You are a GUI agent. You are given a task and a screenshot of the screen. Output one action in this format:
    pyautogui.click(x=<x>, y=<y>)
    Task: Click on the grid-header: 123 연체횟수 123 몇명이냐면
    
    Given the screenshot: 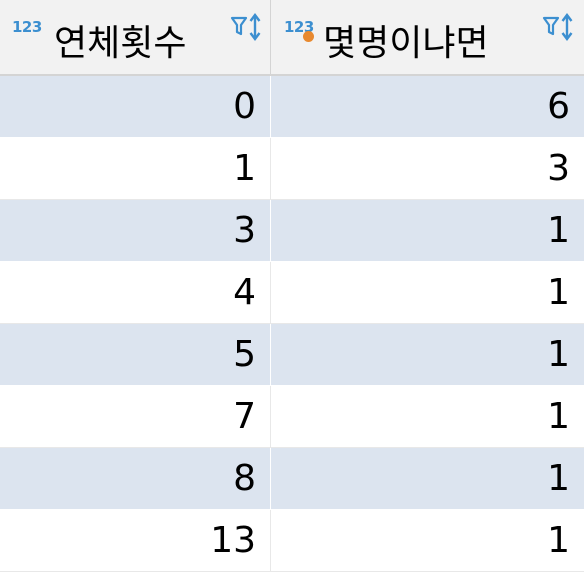 What is the action you would take?
    pyautogui.click(x=292, y=38)
    